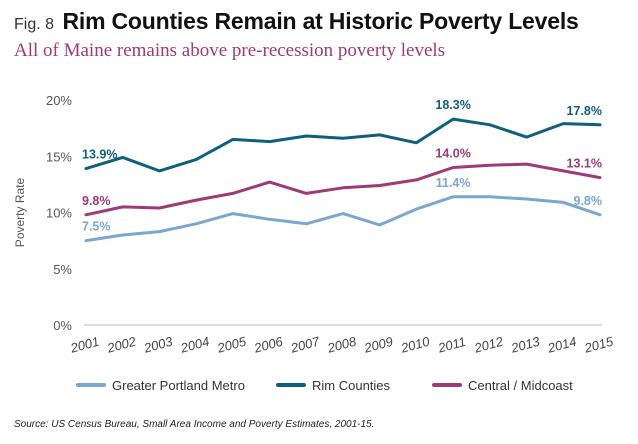  I want to click on figure-label: Fig. 8, so click(34, 24).